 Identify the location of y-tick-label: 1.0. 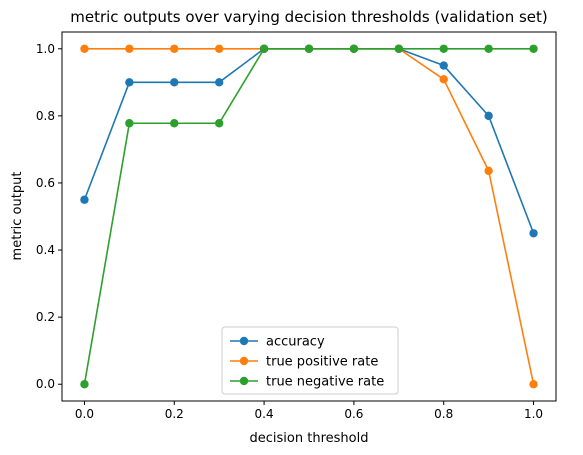
(45, 49).